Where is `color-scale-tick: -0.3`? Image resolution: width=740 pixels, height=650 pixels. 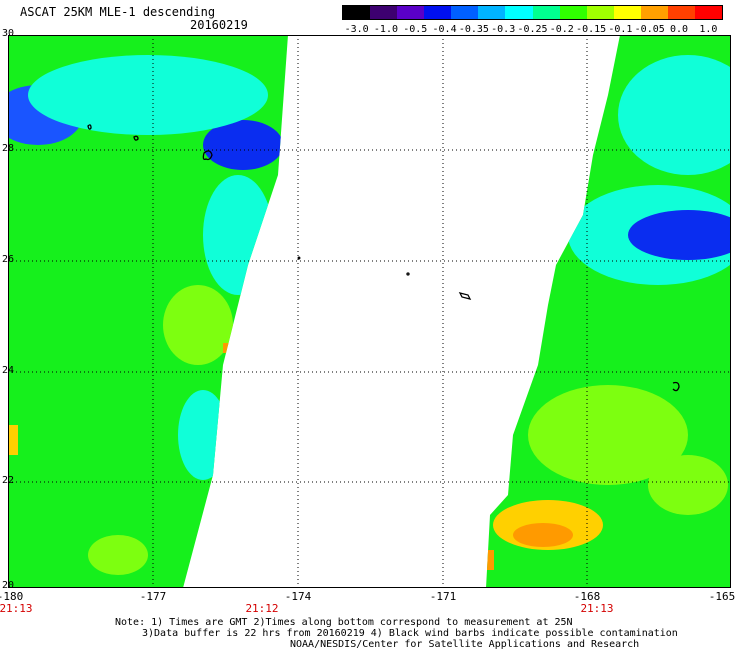
color-scale-tick: -0.3 is located at coordinates (503, 29).